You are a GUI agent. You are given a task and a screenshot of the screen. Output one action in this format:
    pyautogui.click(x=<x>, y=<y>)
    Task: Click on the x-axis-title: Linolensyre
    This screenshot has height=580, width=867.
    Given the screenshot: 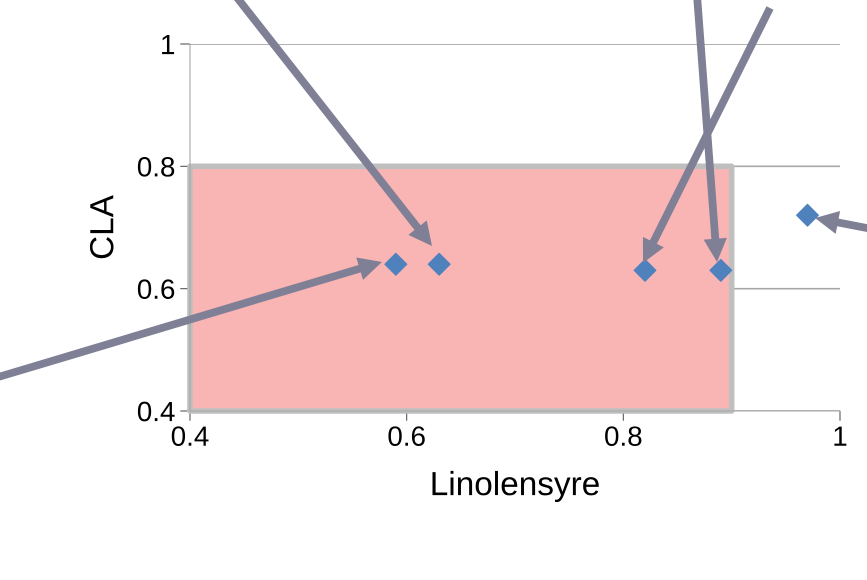 What is the action you would take?
    pyautogui.click(x=515, y=486)
    